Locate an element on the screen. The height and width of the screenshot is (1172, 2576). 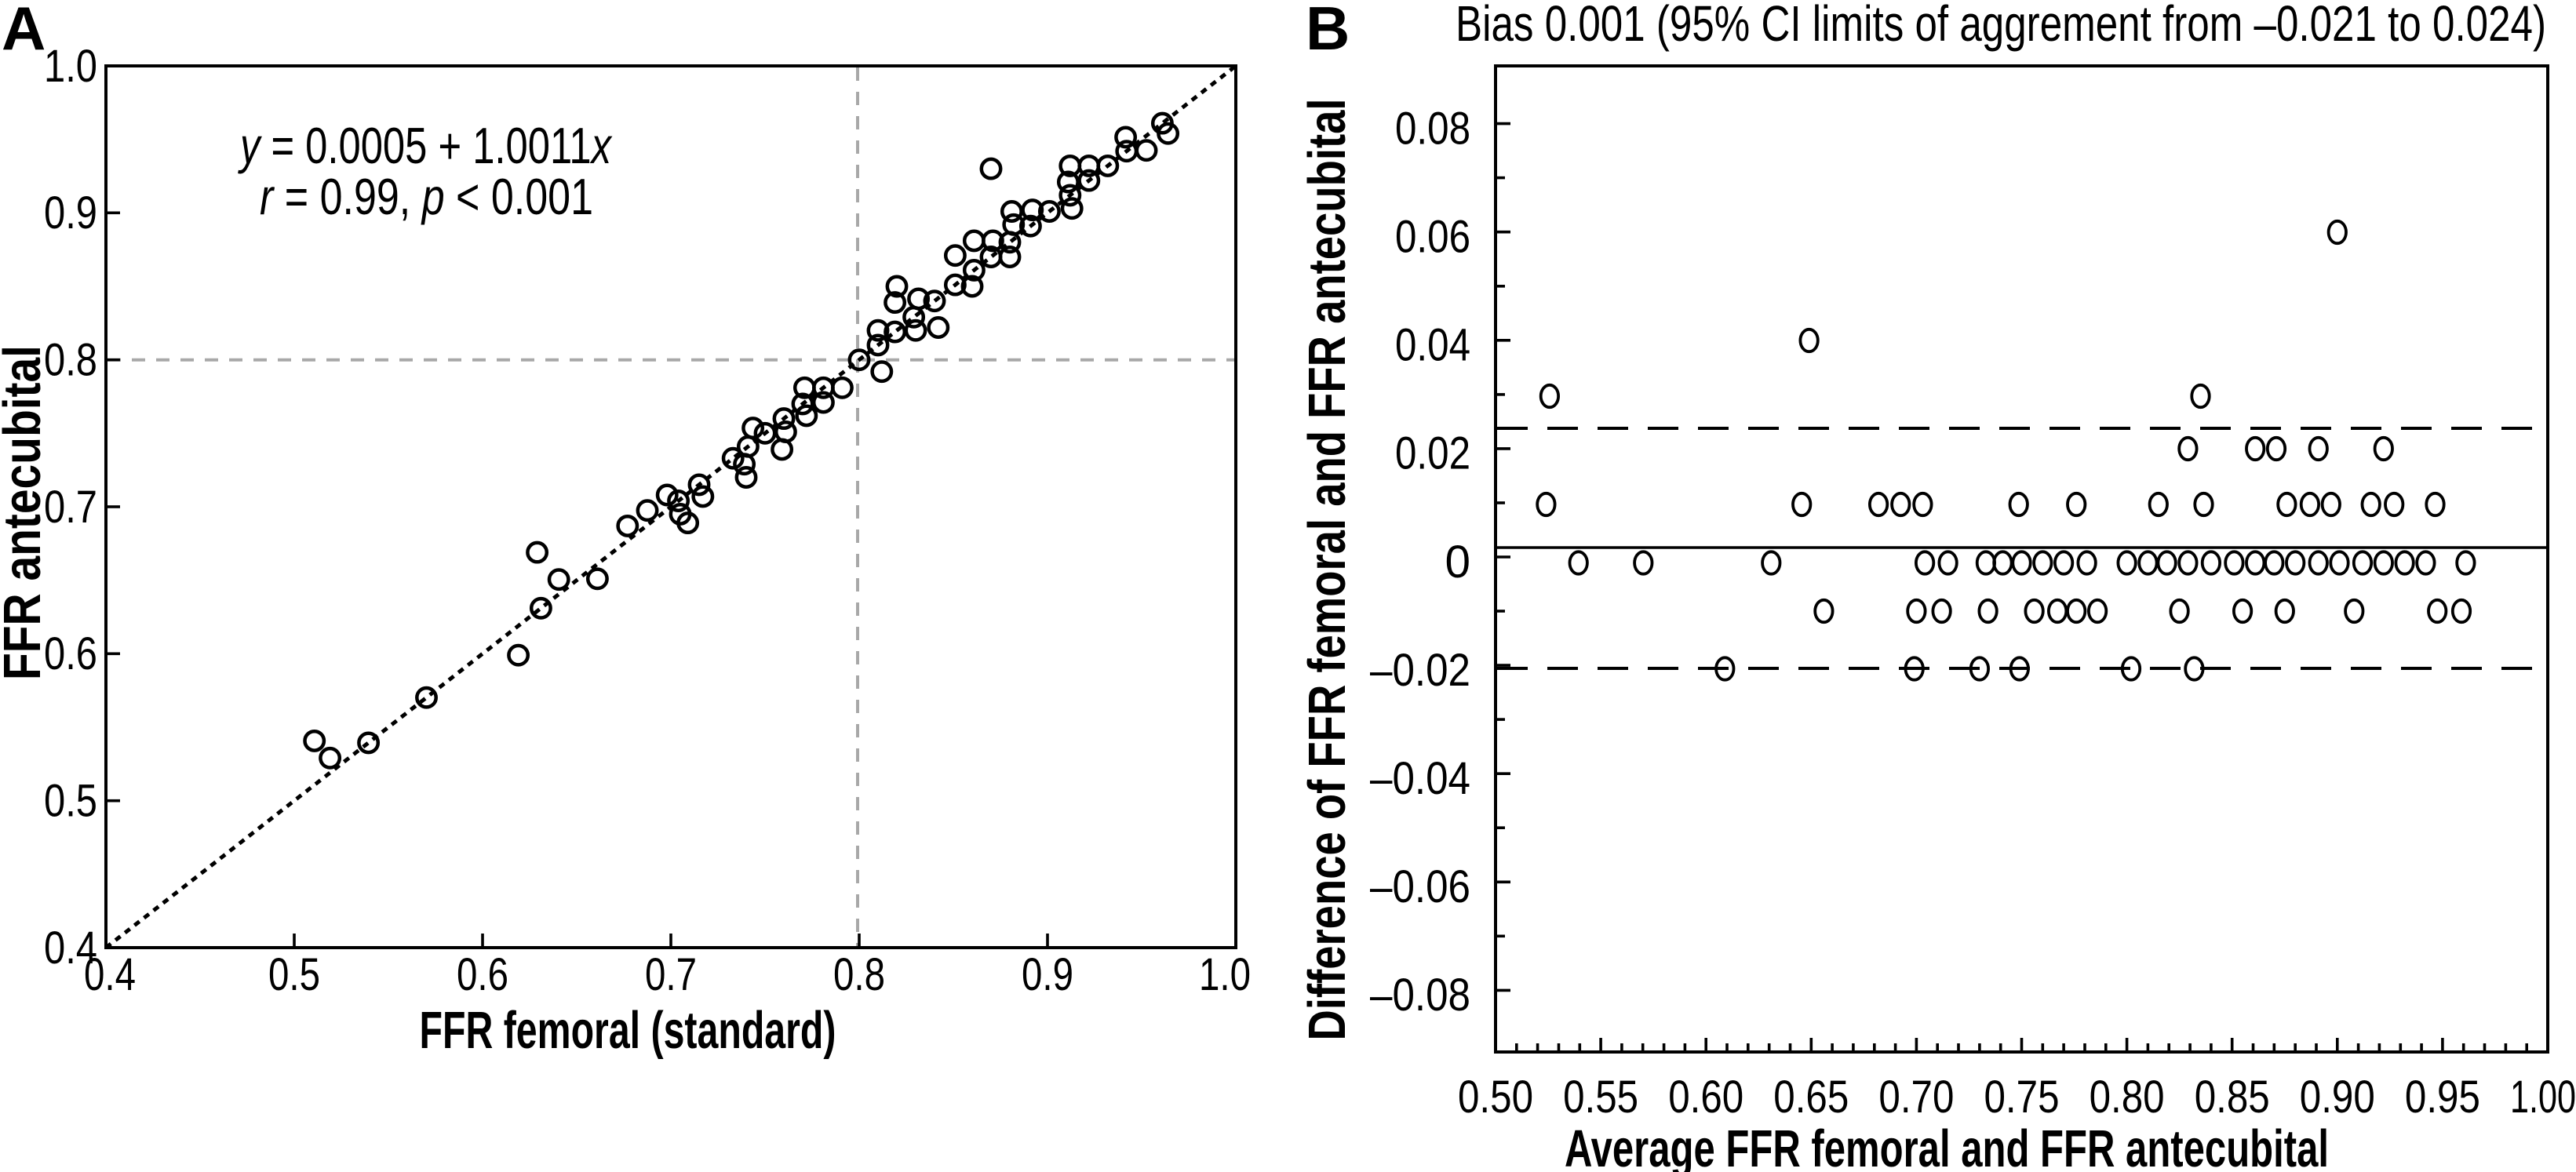
svg-text: FFR femoral (standard) is located at coordinates (628, 1030).